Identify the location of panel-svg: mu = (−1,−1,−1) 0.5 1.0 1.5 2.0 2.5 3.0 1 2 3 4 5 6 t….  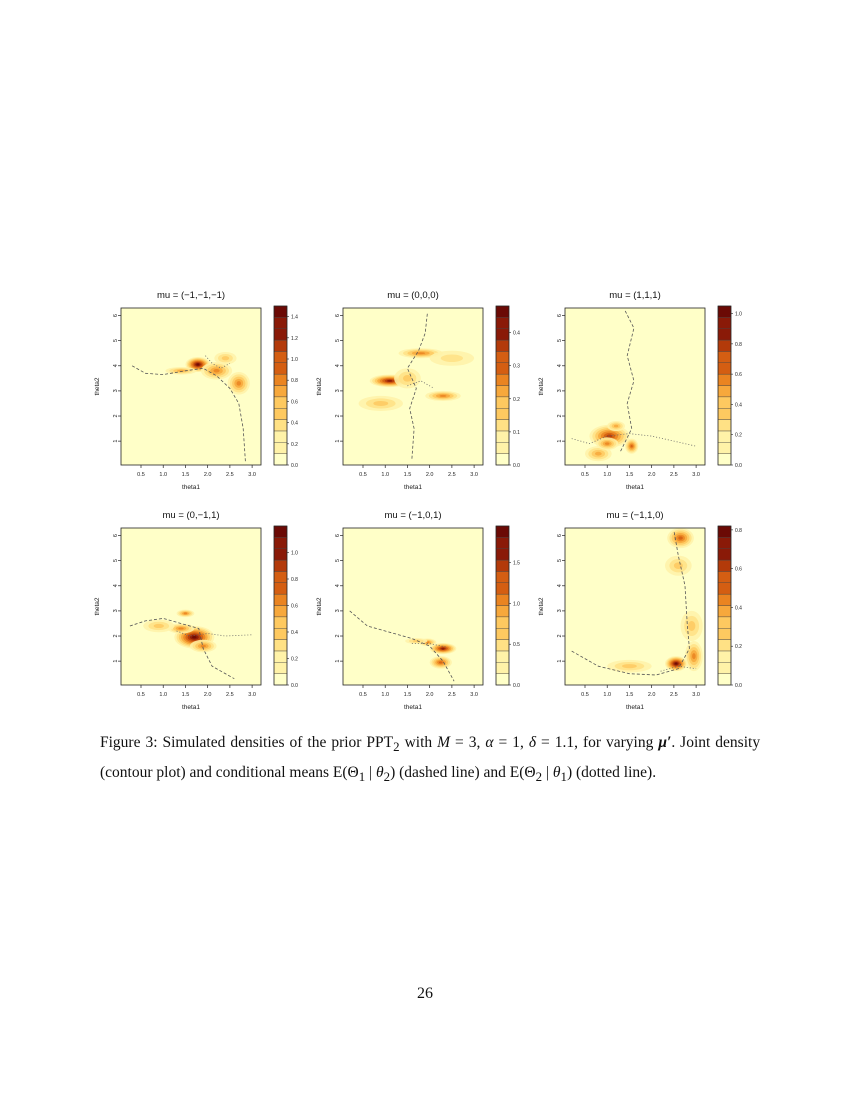
(196, 390).